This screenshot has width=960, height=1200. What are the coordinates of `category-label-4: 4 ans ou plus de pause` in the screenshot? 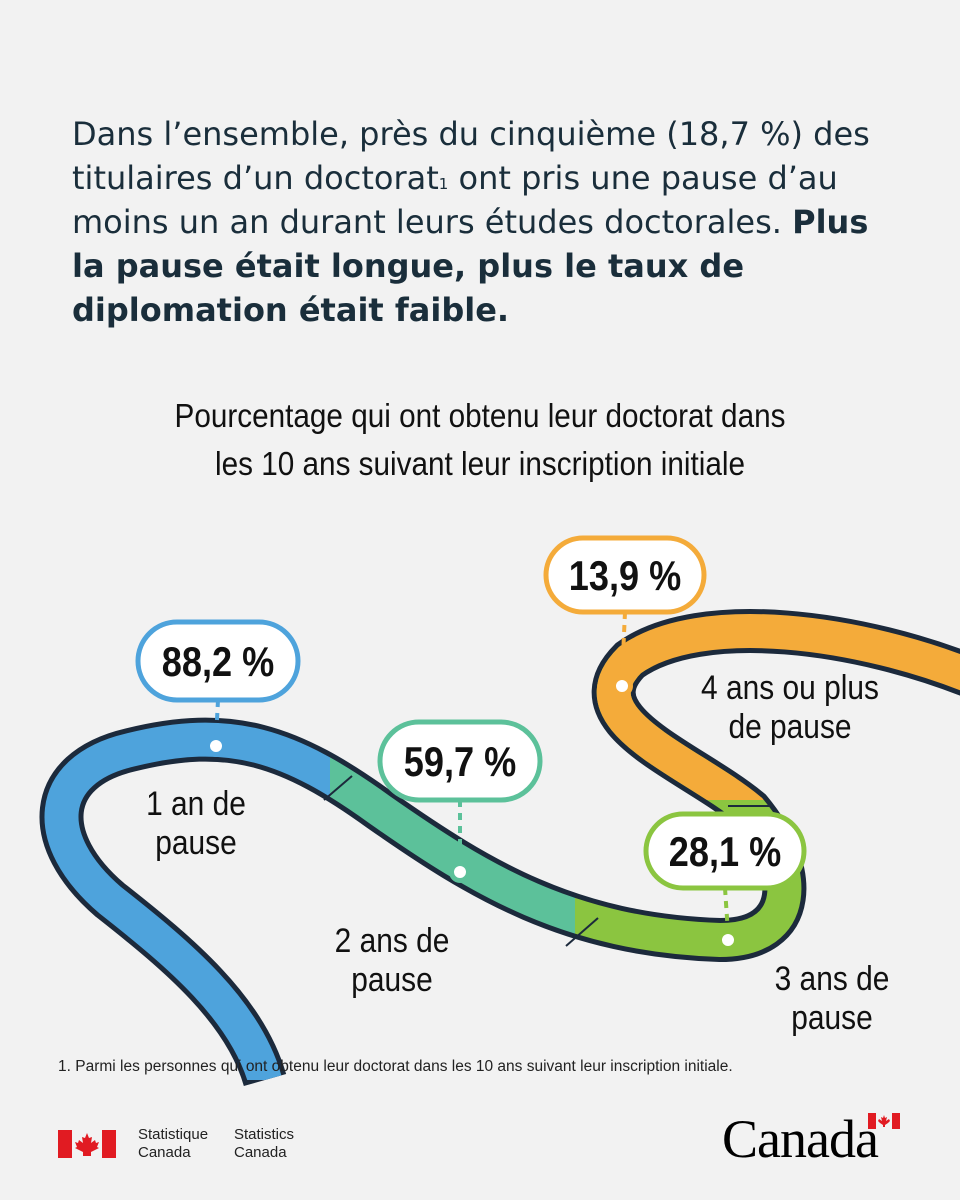 It's located at (790, 706).